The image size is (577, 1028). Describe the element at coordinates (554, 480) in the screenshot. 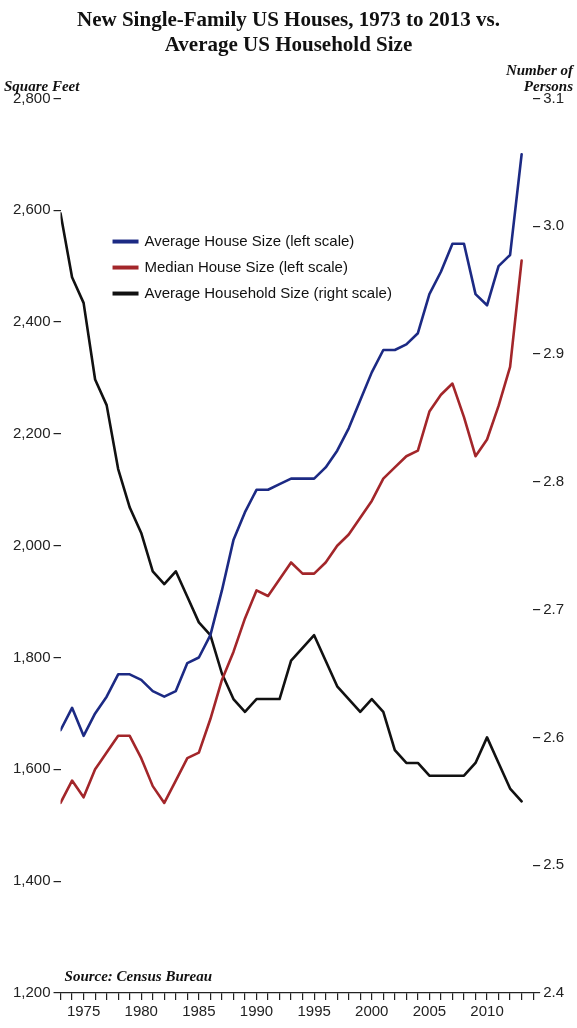

I see `y2-tick-label: 2.8` at that location.